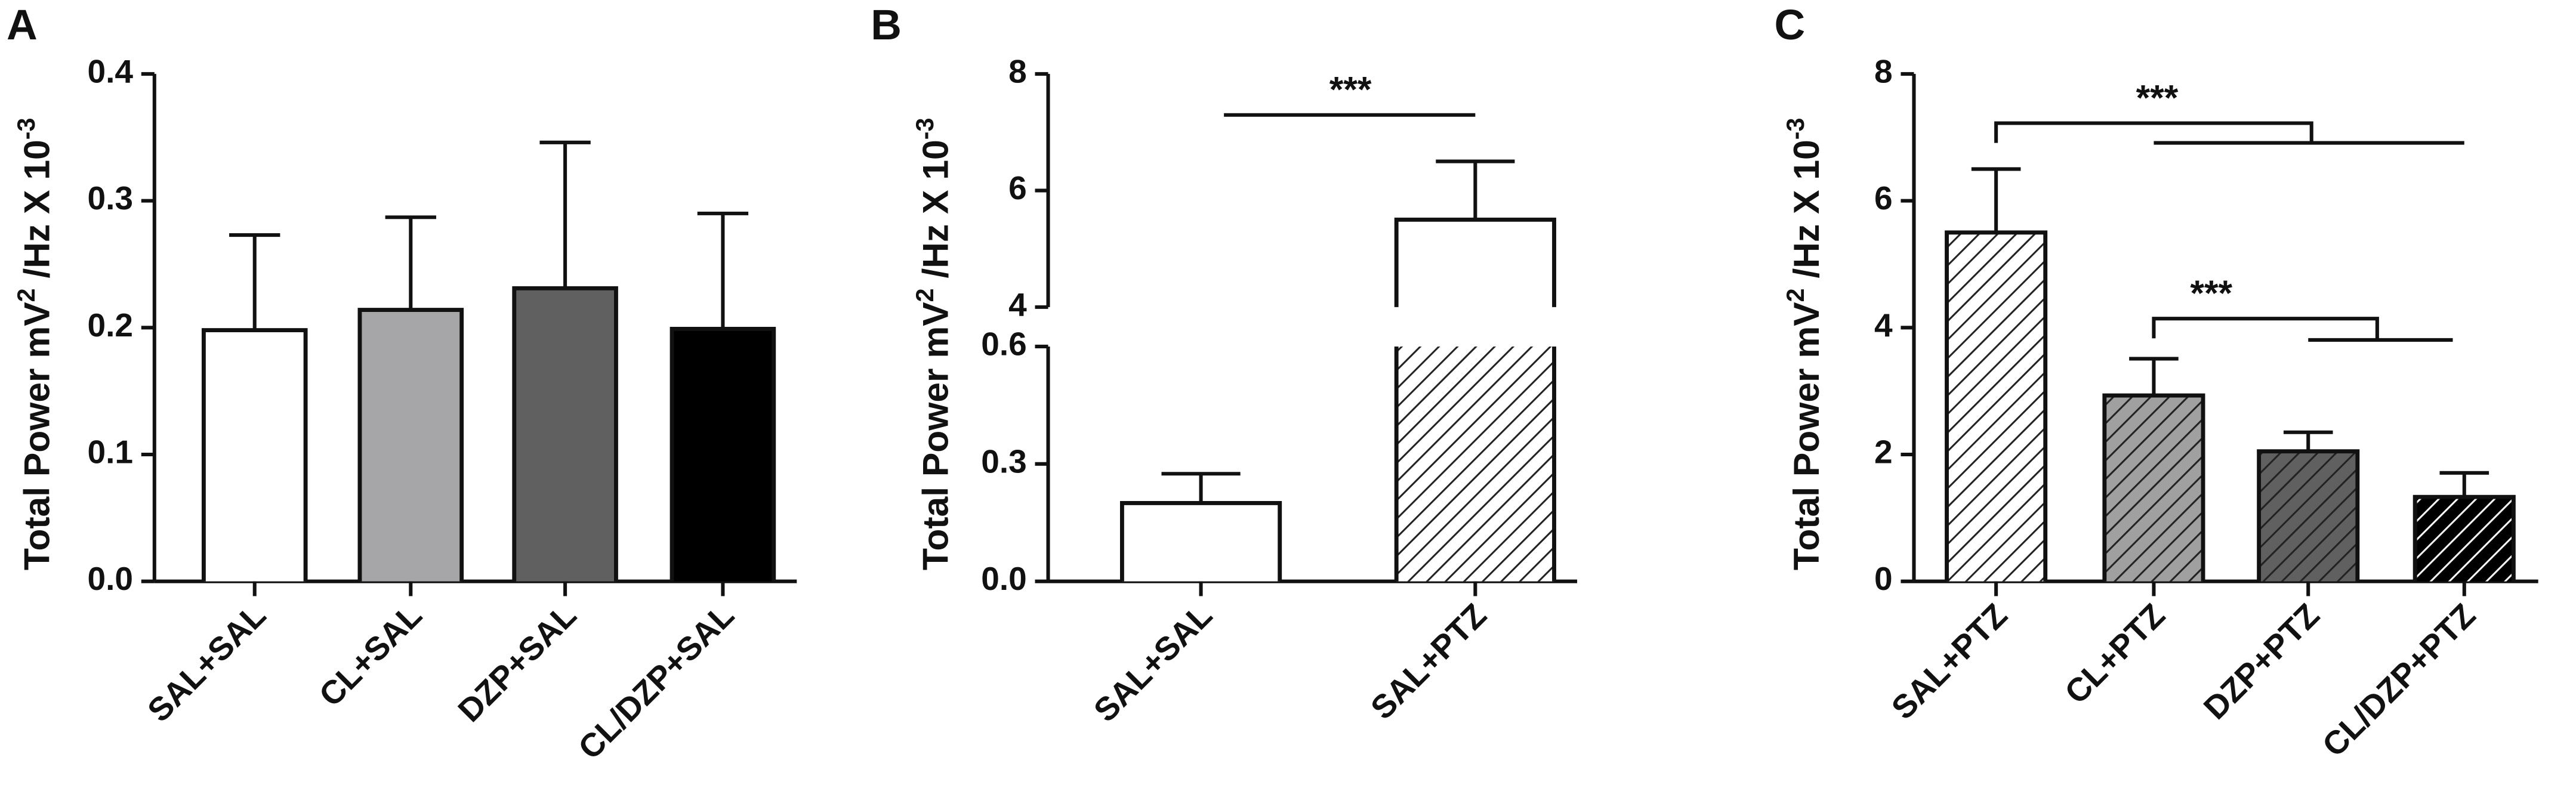  I want to click on x-tick-label: DZP+SAL, so click(517, 662).